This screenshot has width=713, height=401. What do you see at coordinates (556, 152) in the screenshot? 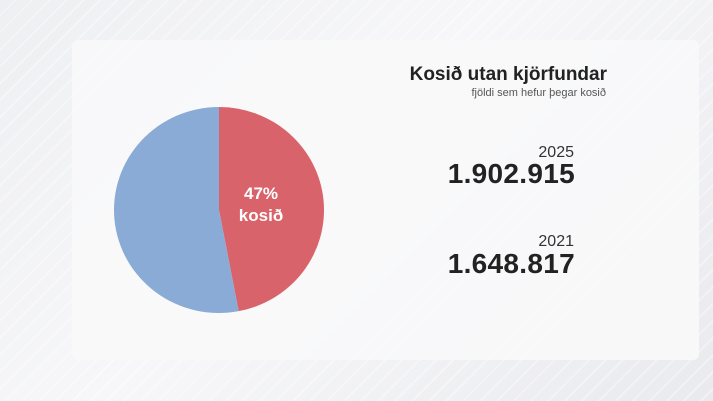
I see `stat-year-2025: 2025` at bounding box center [556, 152].